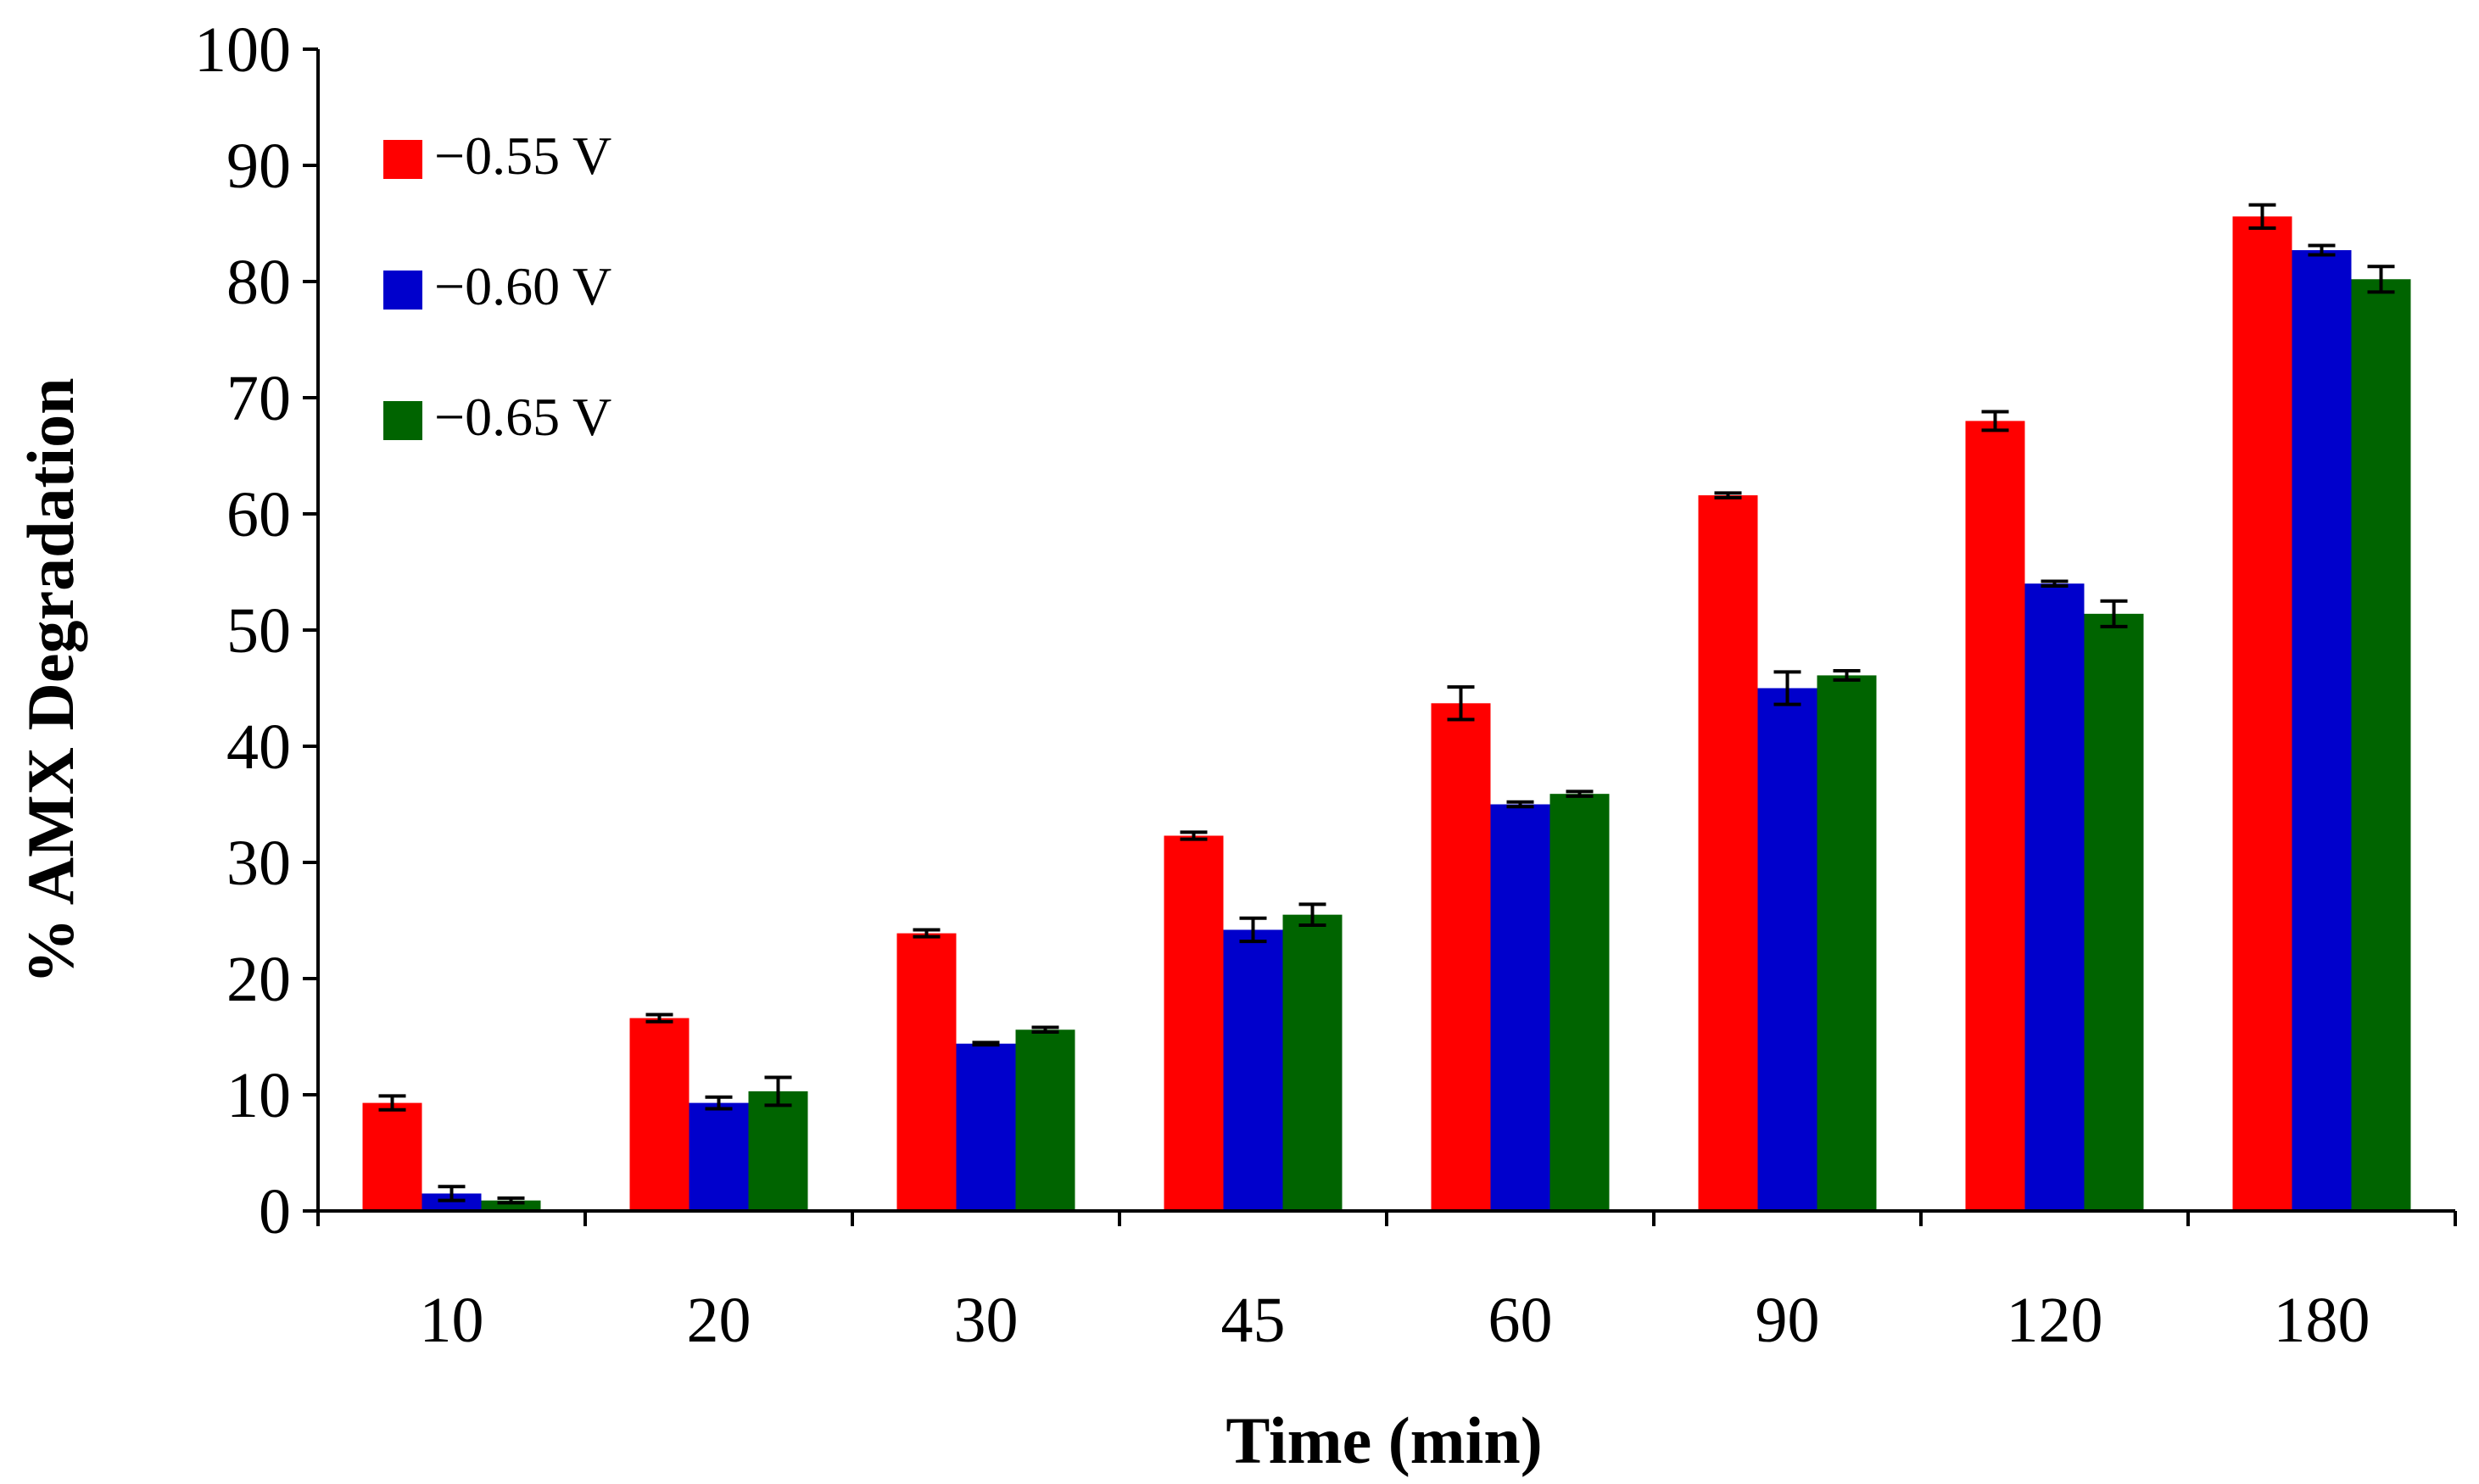 The width and height of the screenshot is (2479, 1484). Describe the element at coordinates (2055, 1320) in the screenshot. I see `x-tick-label: 120` at that location.